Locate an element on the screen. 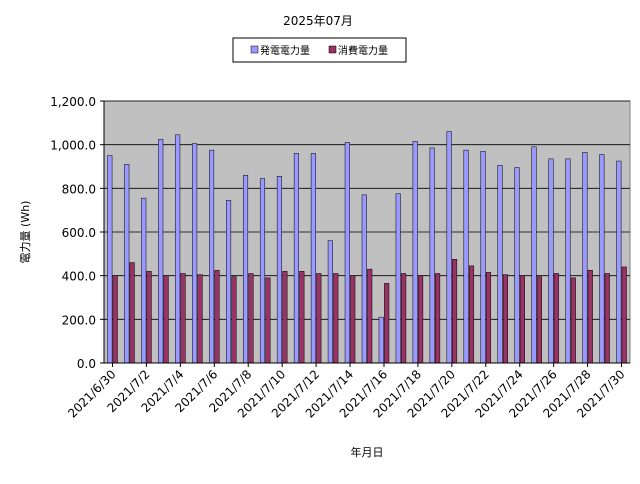 The image size is (640, 484). legend: 発電電力量 消費電力量 is located at coordinates (319, 50).